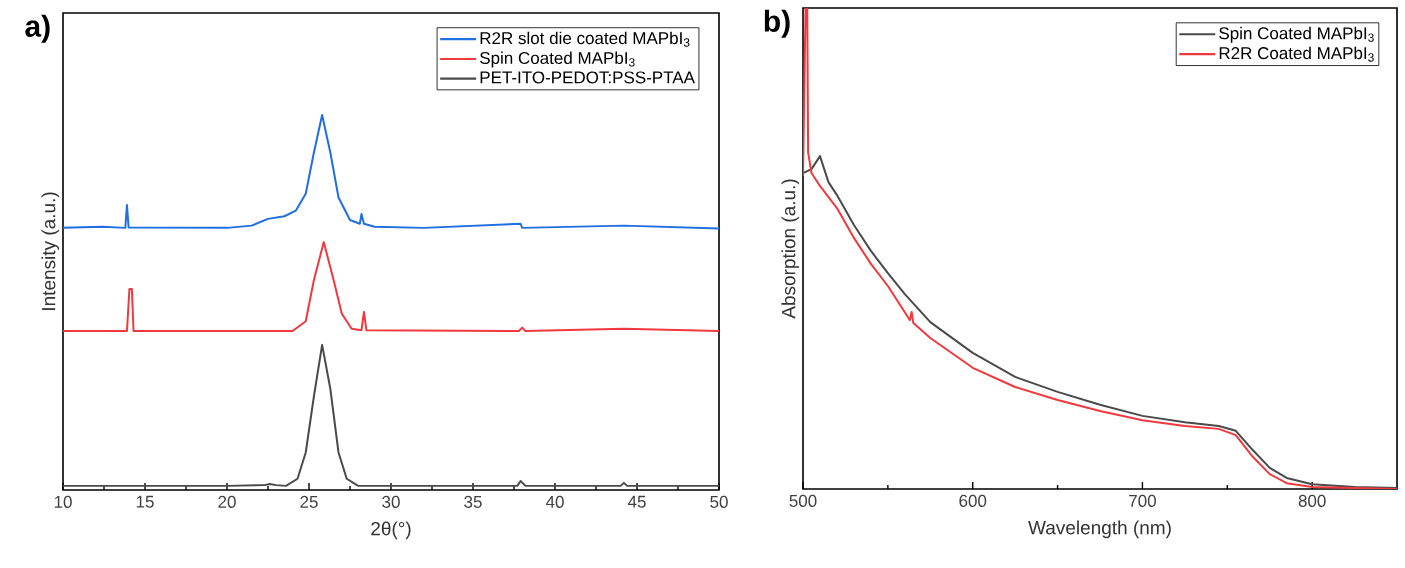 The height and width of the screenshot is (568, 1405). What do you see at coordinates (63, 501) in the screenshot?
I see `x-tick-label: 10` at bounding box center [63, 501].